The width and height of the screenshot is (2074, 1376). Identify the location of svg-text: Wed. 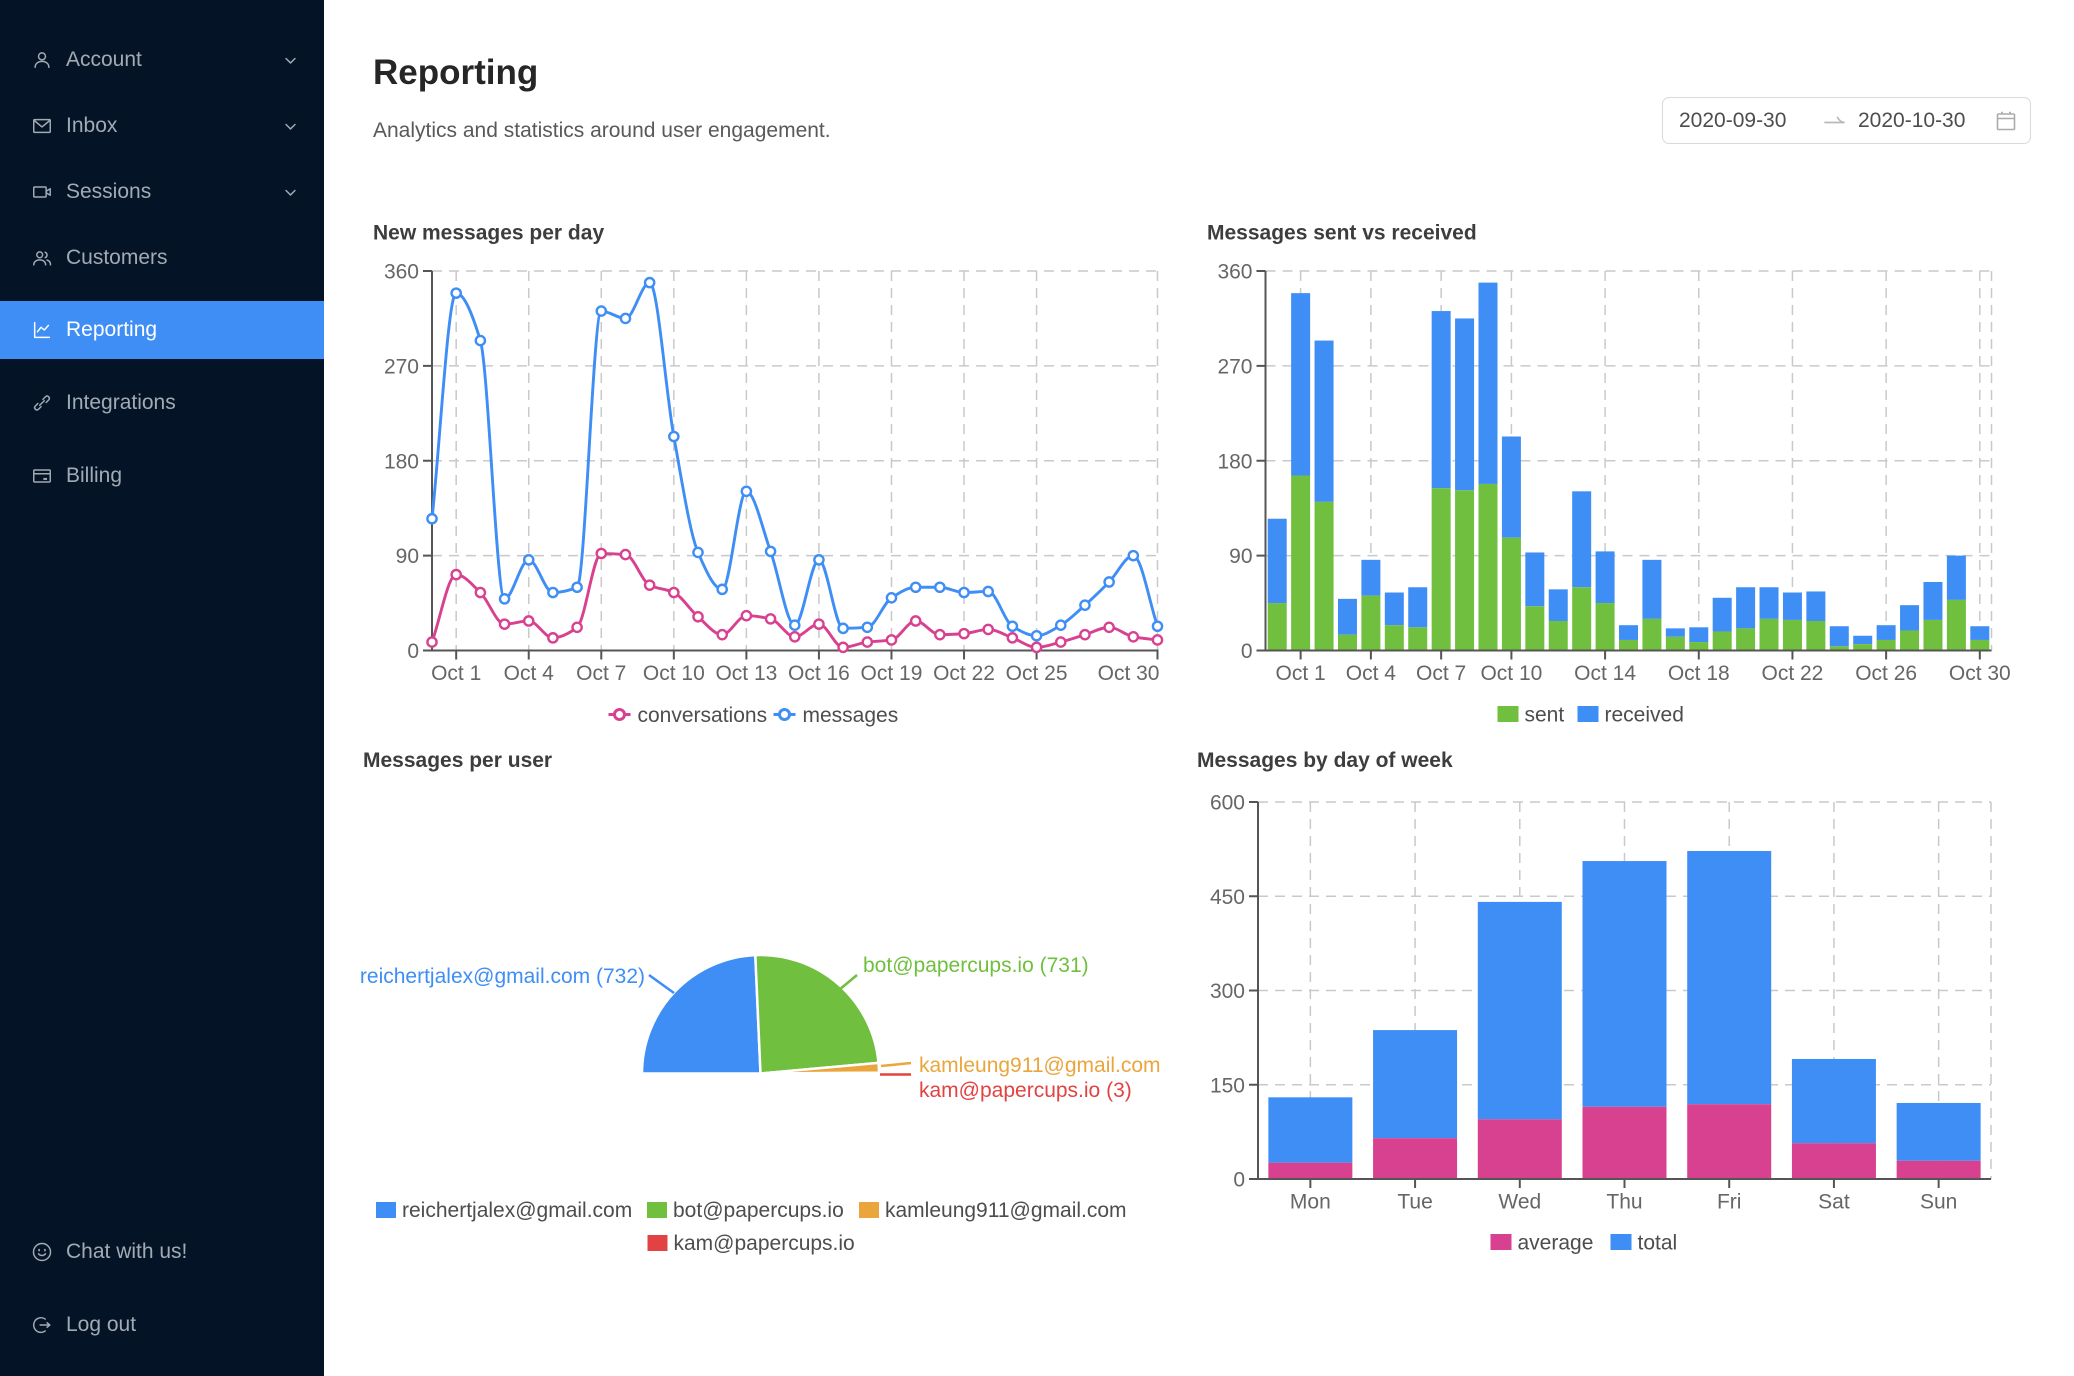
(1519, 1202).